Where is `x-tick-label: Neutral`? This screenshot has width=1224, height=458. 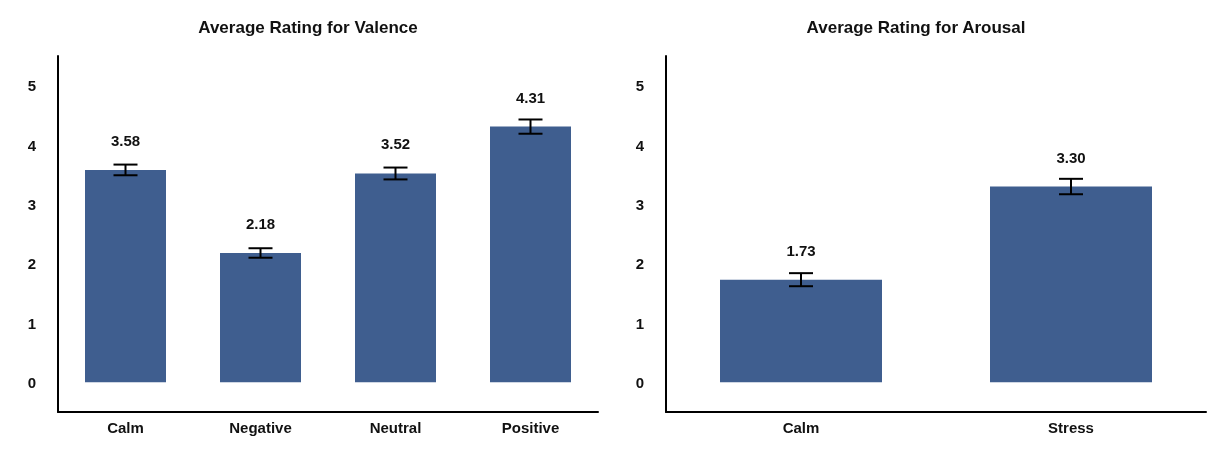
x-tick-label: Neutral is located at coordinates (395, 427).